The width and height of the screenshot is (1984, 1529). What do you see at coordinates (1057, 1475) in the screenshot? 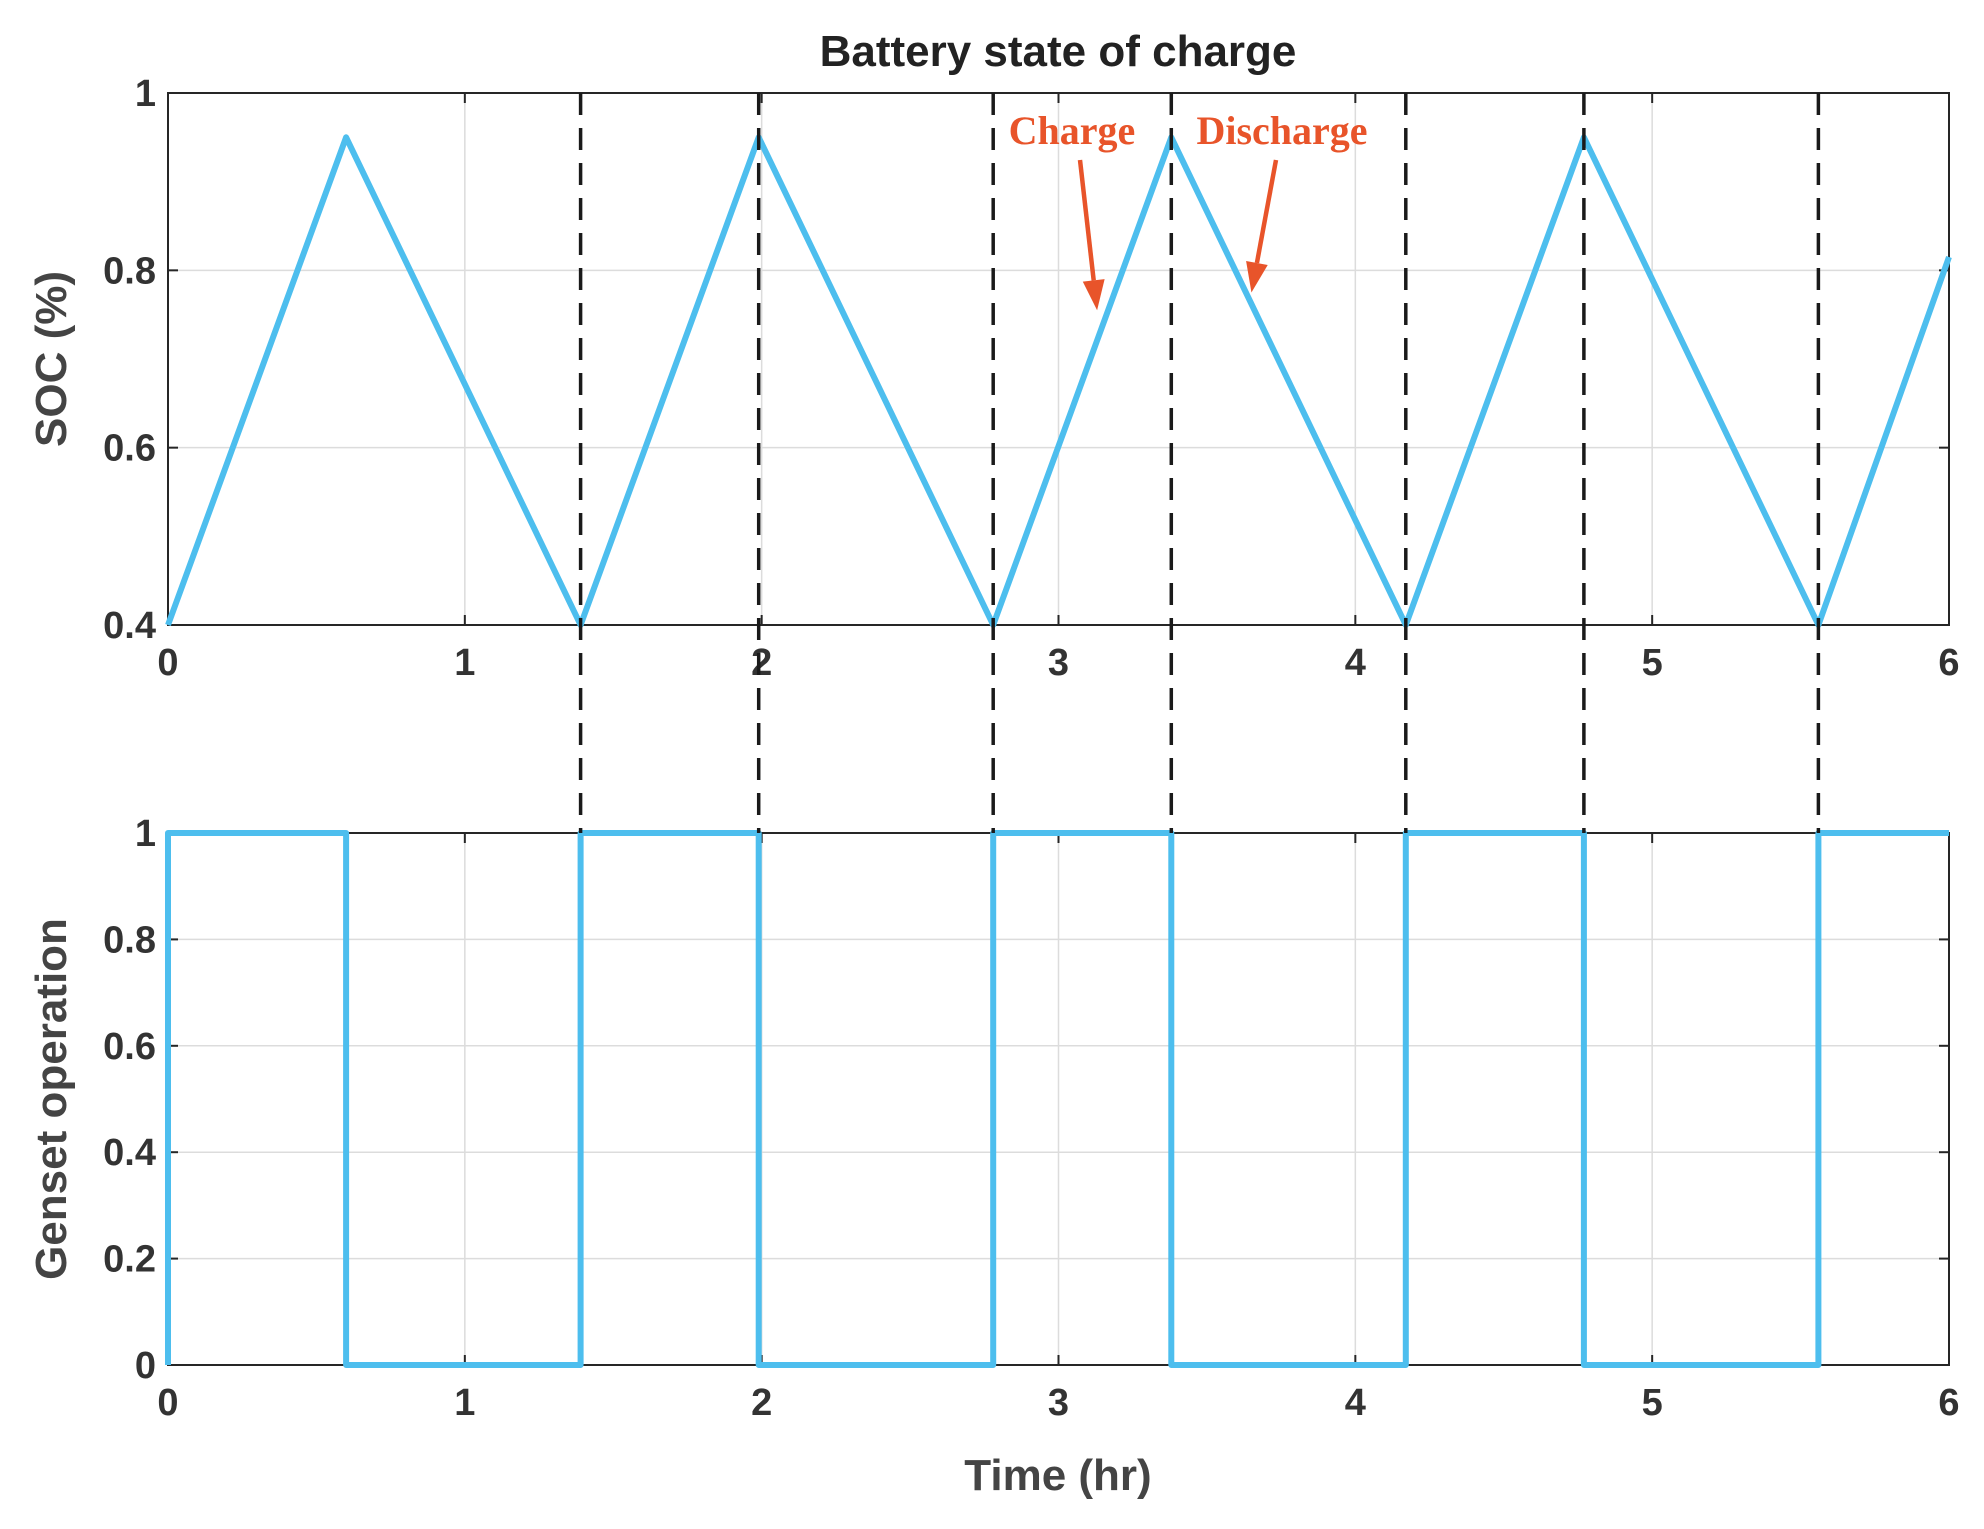
I see `x-axis-label: Time (hr)` at bounding box center [1057, 1475].